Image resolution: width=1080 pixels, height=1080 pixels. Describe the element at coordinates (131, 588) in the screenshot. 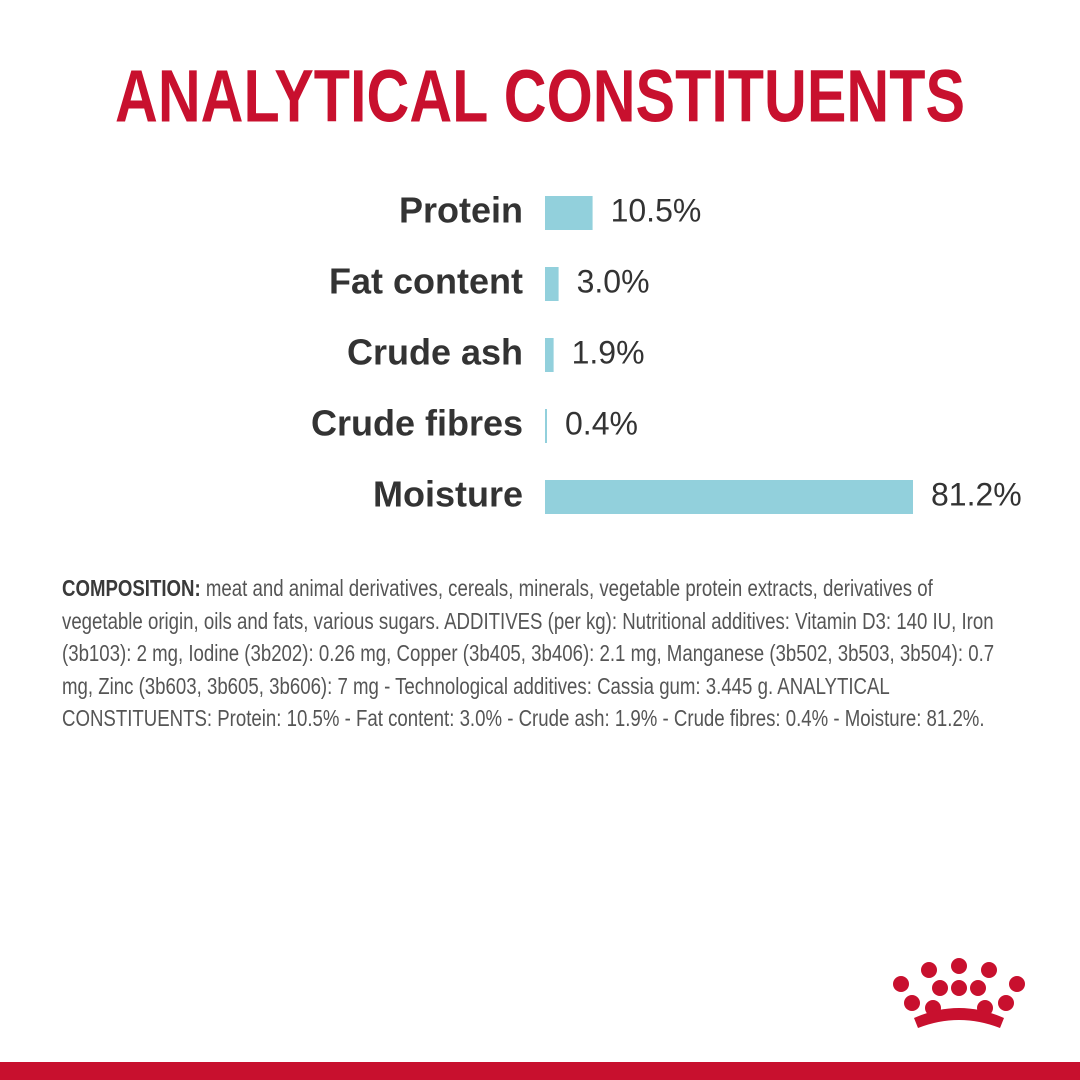

I see `composition-label: COMPOSITION:` at that location.